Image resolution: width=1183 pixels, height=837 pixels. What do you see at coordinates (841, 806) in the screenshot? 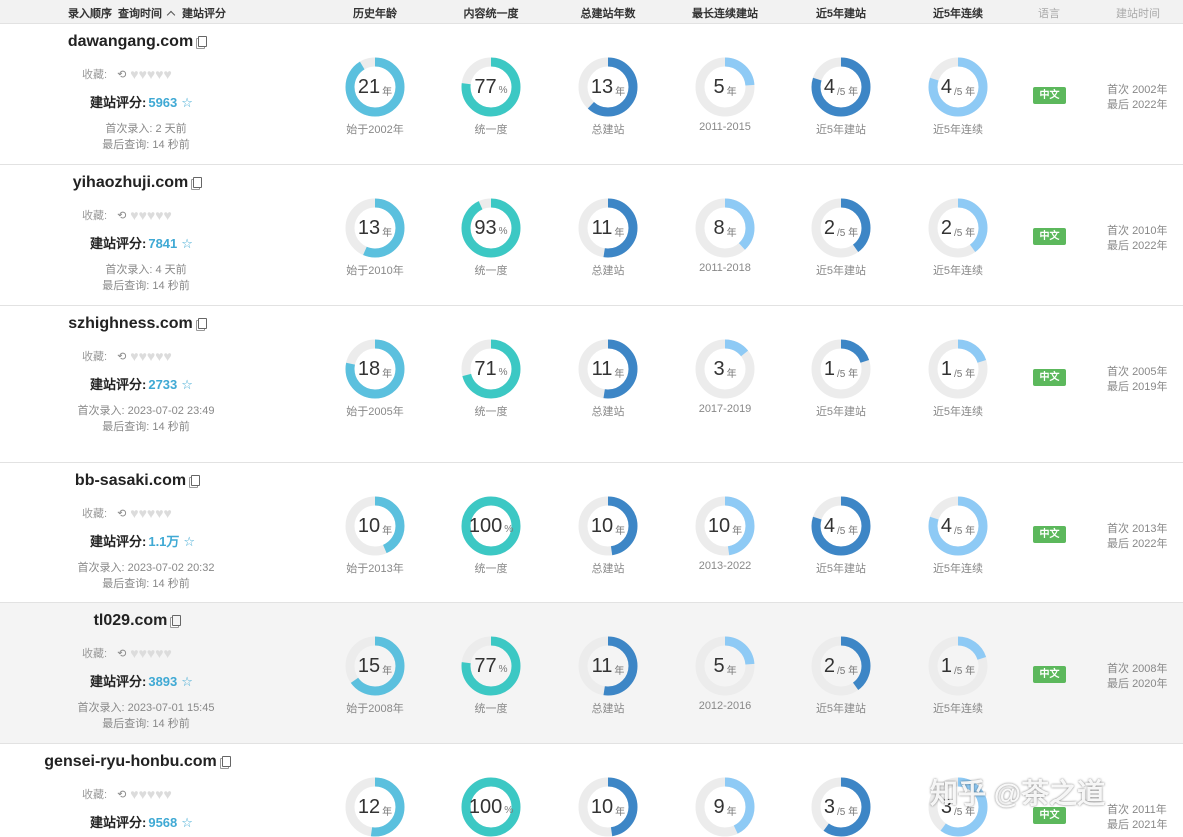
I see `recent5-donut: 3/5 年` at bounding box center [841, 806].